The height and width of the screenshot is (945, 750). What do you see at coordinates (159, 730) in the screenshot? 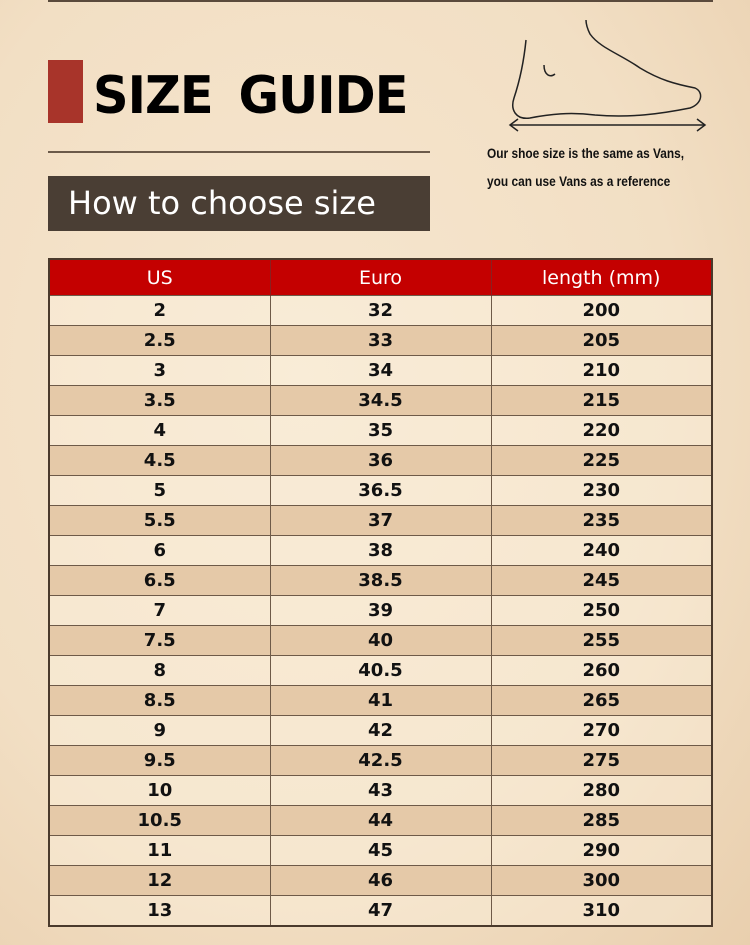
I see `table-cell: 9` at bounding box center [159, 730].